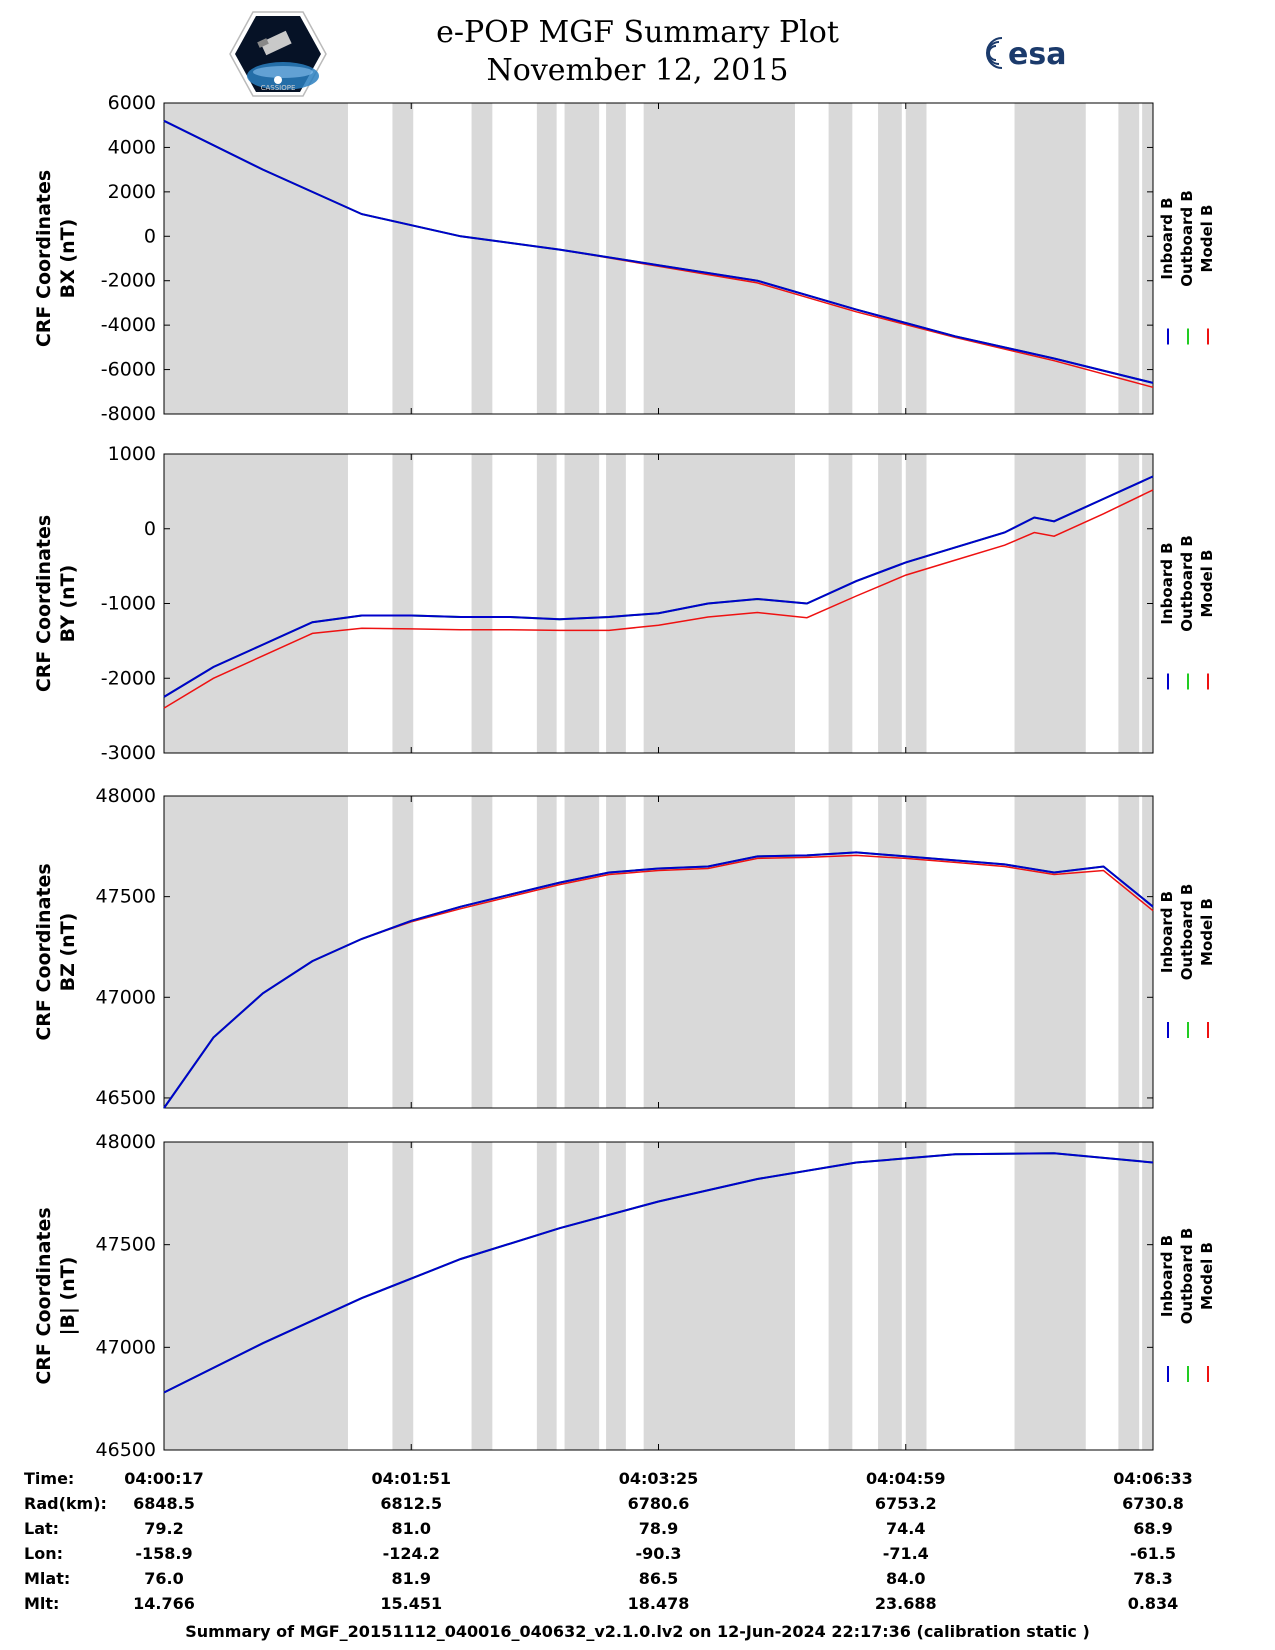  I want to click on ephemeris-value-1-4: -158.9, so click(163, 1553).